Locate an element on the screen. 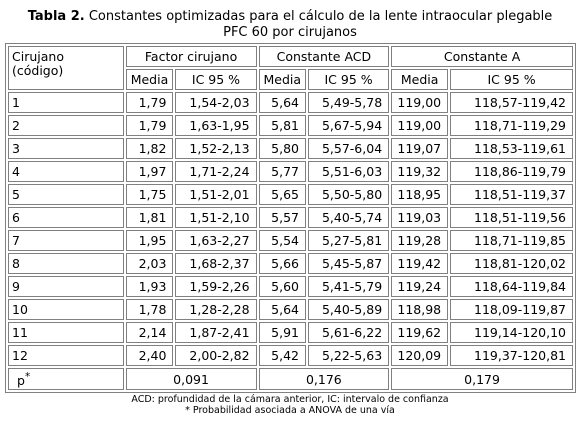  cell-acd-ic95: 5,67-5,94 is located at coordinates (348, 125).